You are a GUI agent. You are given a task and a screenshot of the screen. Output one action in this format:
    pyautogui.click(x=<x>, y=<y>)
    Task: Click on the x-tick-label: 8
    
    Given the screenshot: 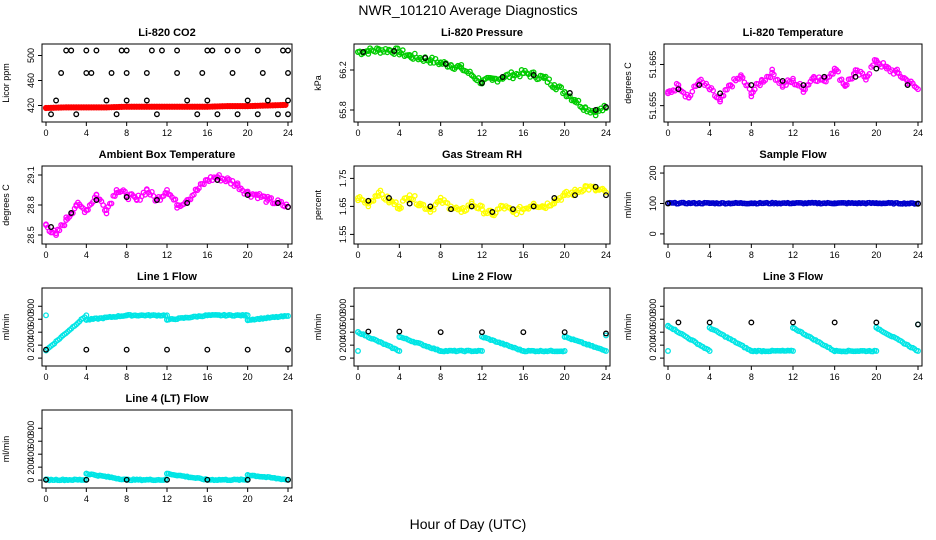 What is the action you would take?
    pyautogui.click(x=751, y=255)
    